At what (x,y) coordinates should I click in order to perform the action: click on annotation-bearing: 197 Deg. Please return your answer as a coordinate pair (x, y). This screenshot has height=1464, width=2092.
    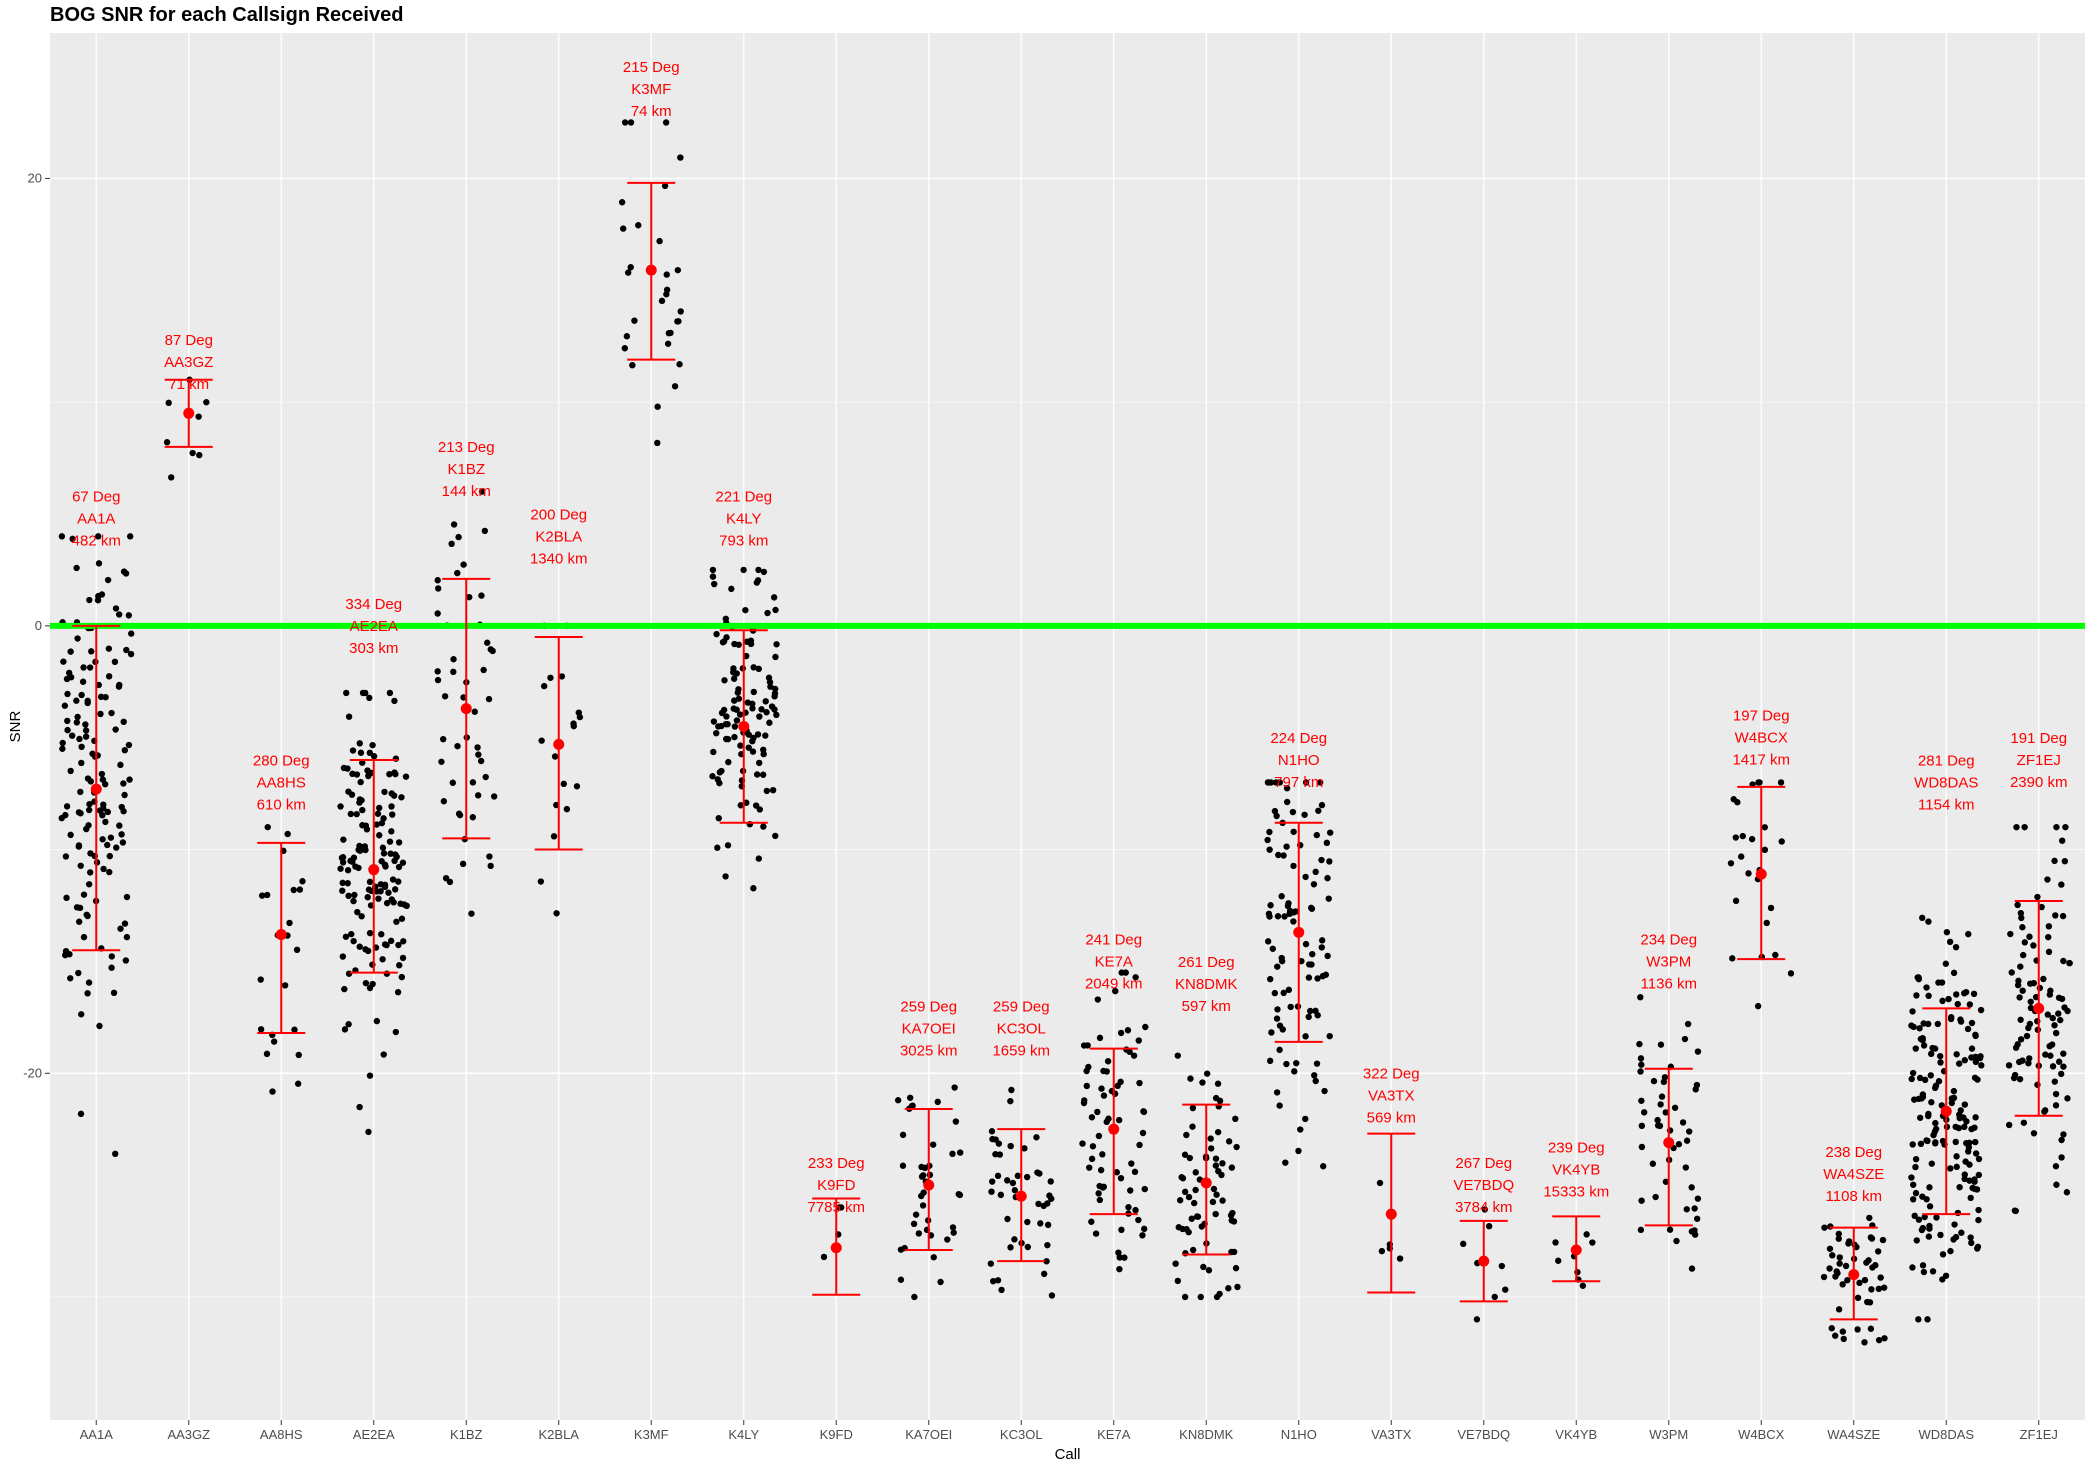
    Looking at the image, I should click on (1761, 716).